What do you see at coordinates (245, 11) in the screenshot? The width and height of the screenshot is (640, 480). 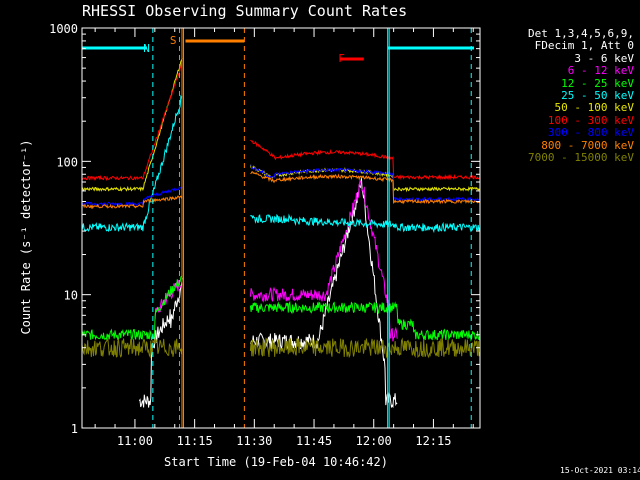 I see `chart-title: RHESSI Observing Summary Count Rates` at bounding box center [245, 11].